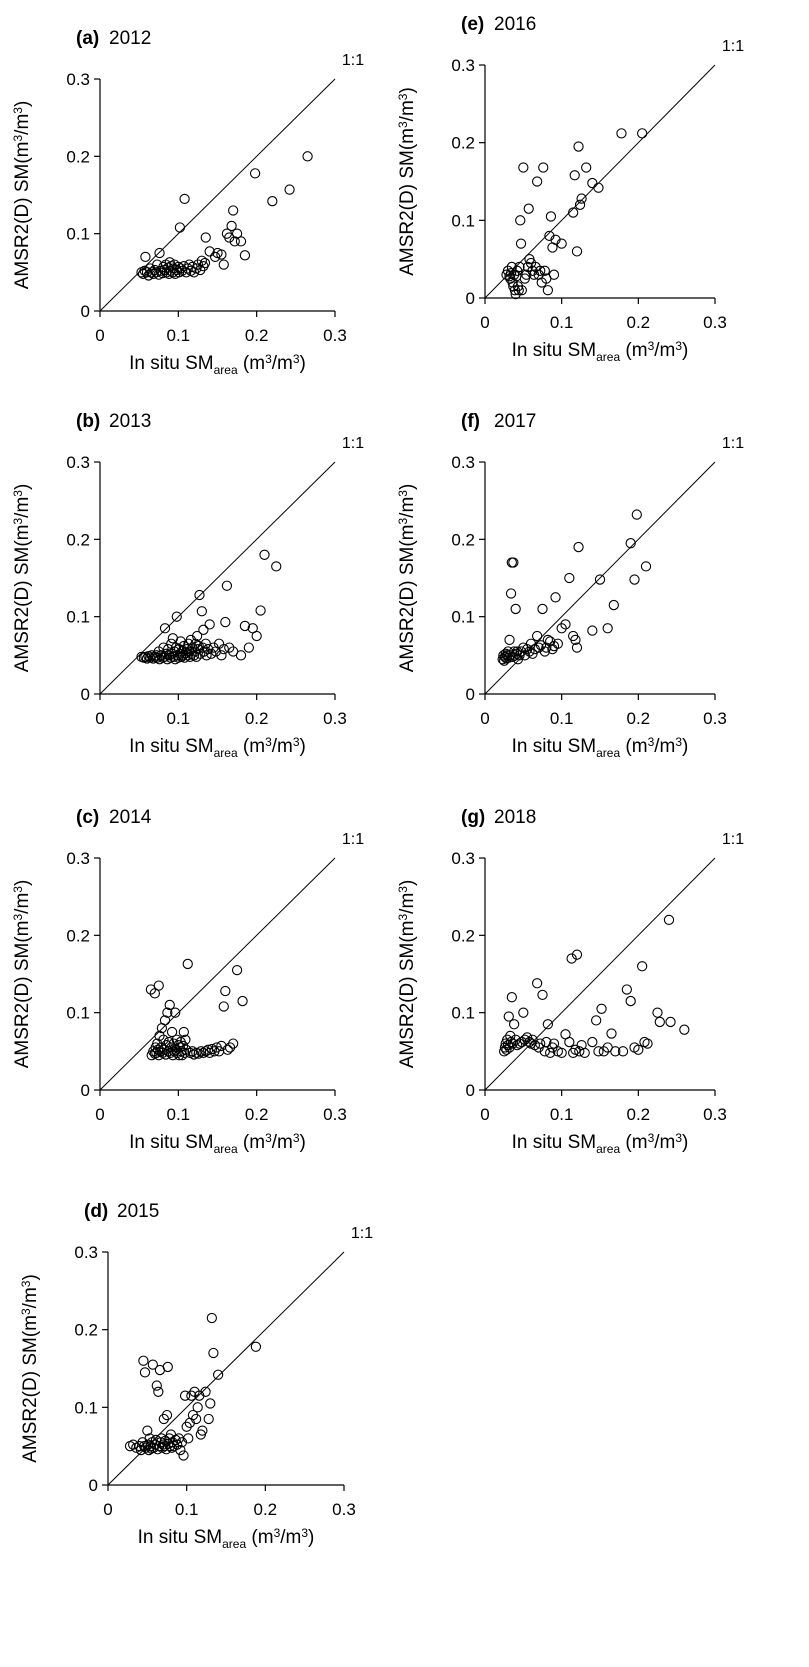 The image size is (809, 1667). What do you see at coordinates (472, 24) in the screenshot?
I see `panel-letter: (e)` at bounding box center [472, 24].